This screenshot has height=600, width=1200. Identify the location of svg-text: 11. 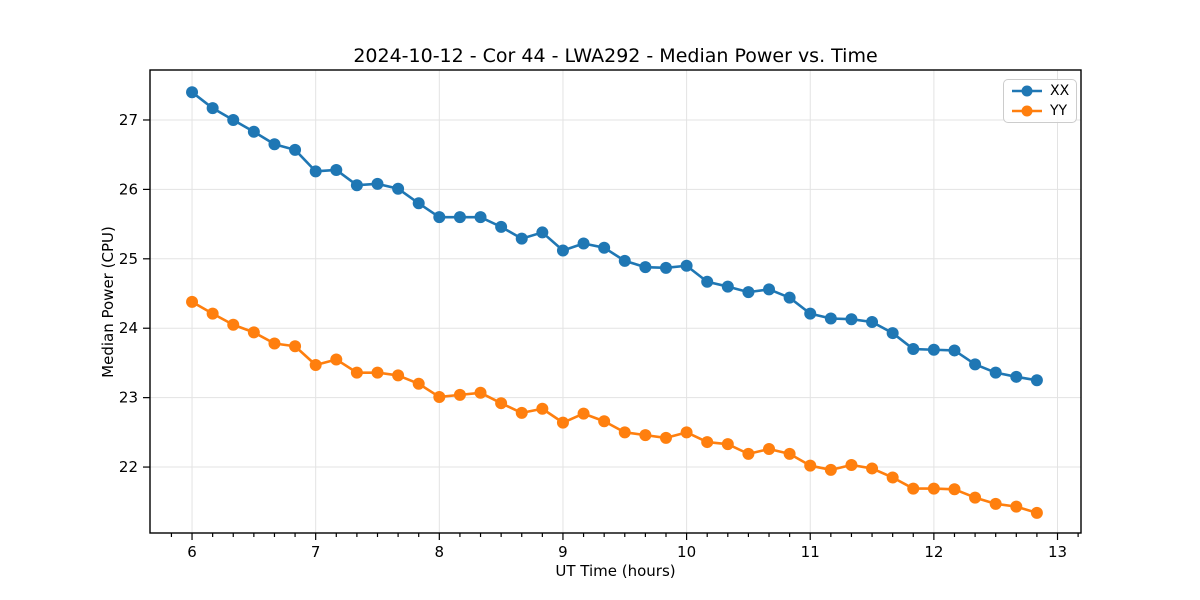
(810, 552).